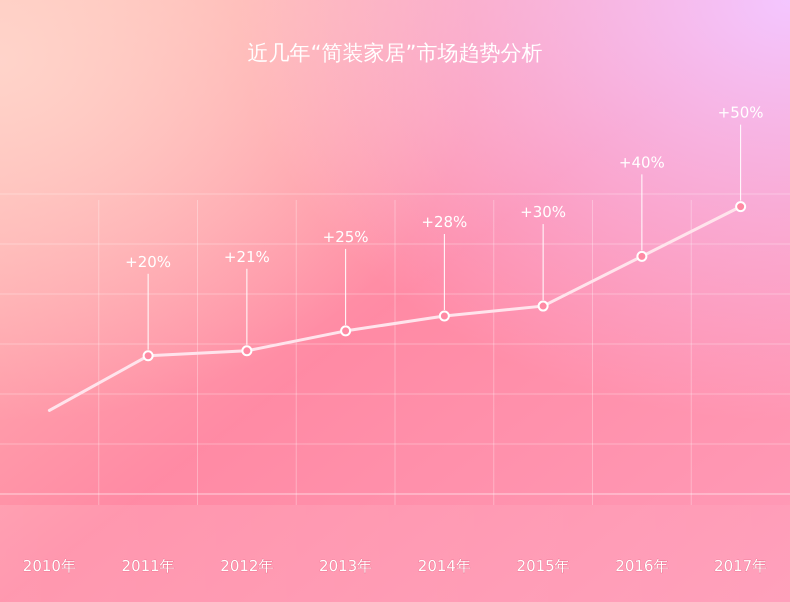 Image resolution: width=790 pixels, height=602 pixels. I want to click on data-label: +50%, so click(741, 113).